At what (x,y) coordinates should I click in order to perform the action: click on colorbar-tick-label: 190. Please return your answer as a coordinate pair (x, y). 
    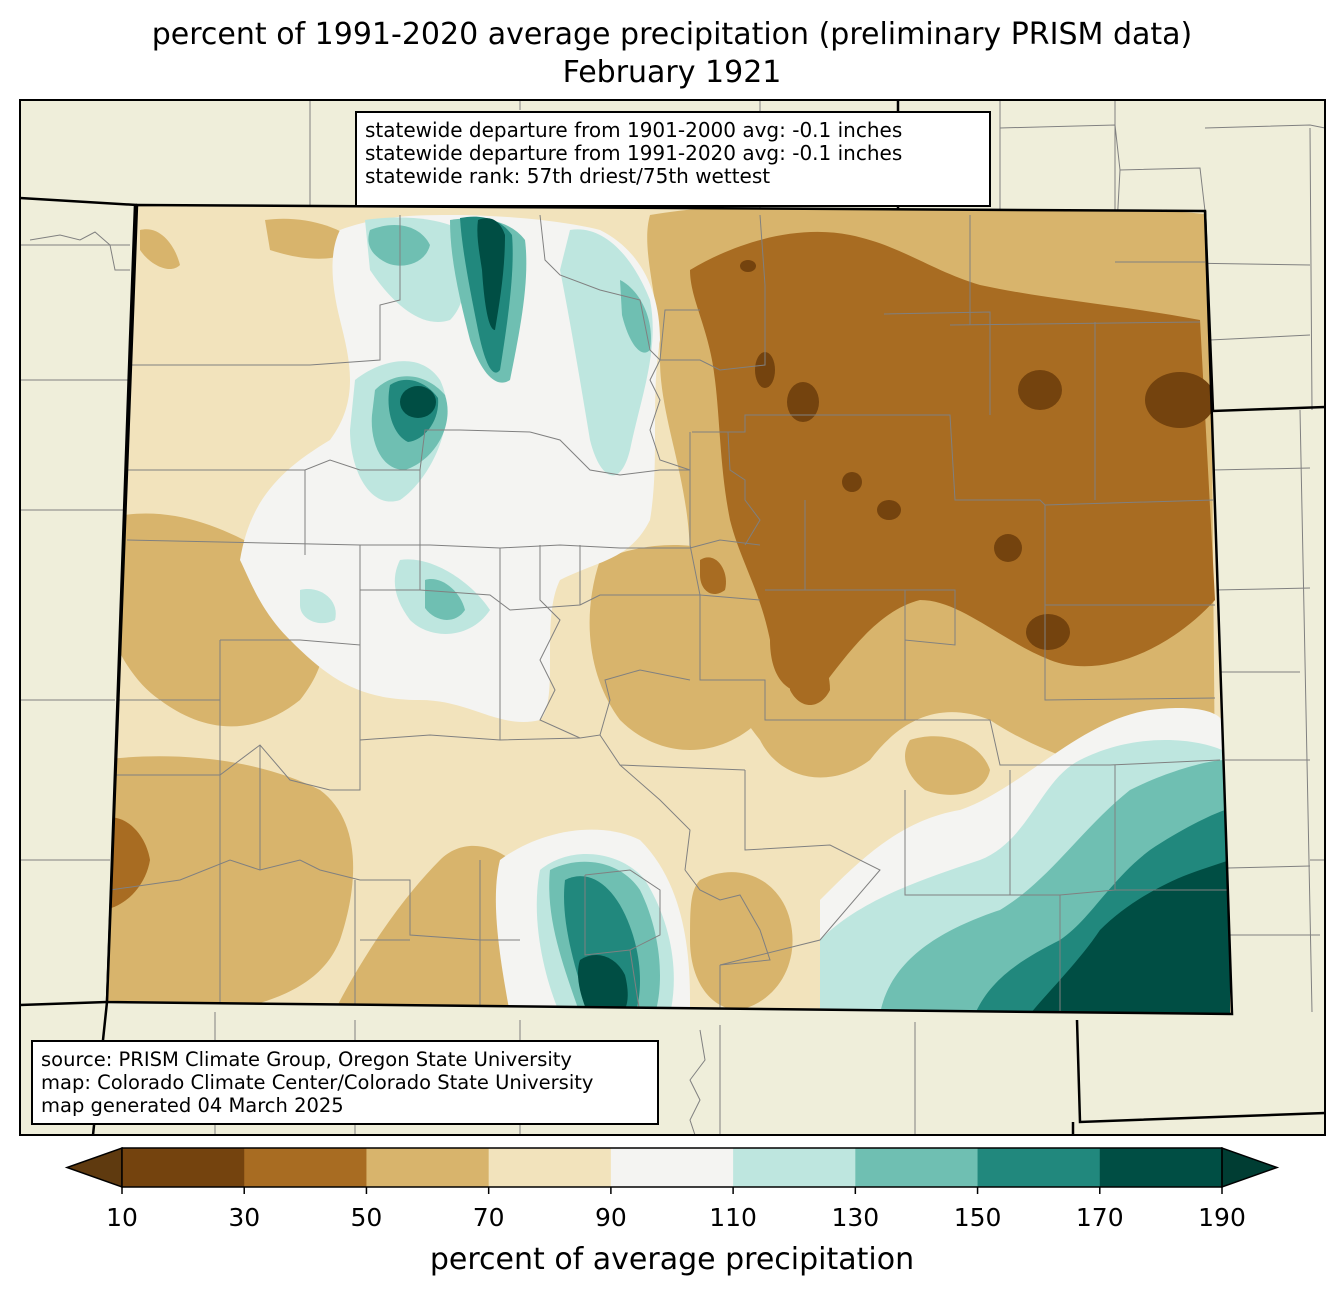
    Looking at the image, I should click on (1222, 1217).